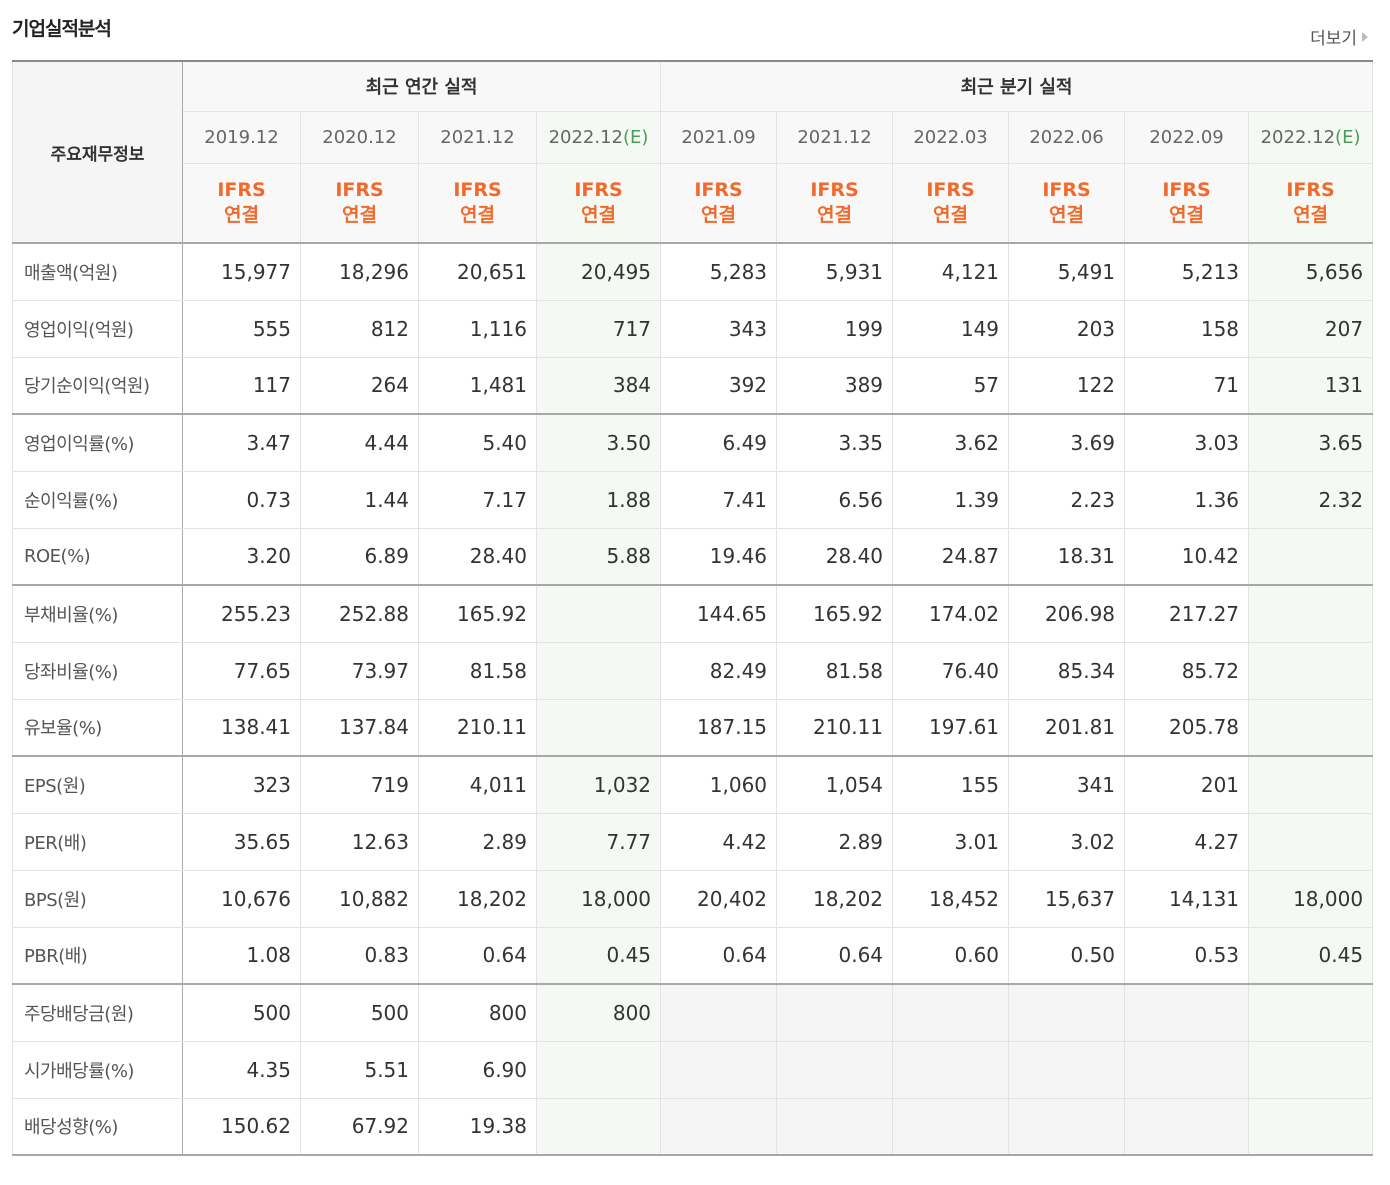  What do you see at coordinates (1067, 841) in the screenshot?
I see `value-cell: 3.02` at bounding box center [1067, 841].